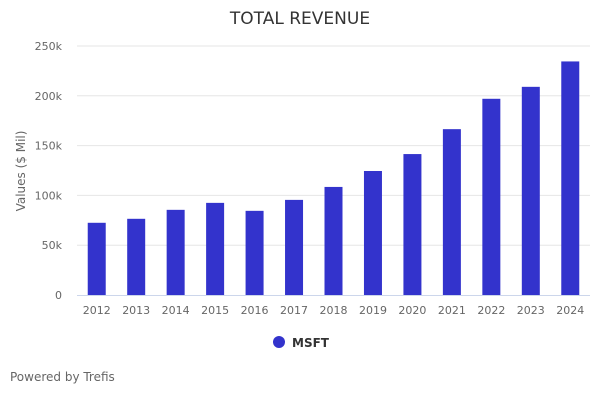 The image size is (600, 400). What do you see at coordinates (279, 342) in the screenshot?
I see `legend-marker-msft` at bounding box center [279, 342].